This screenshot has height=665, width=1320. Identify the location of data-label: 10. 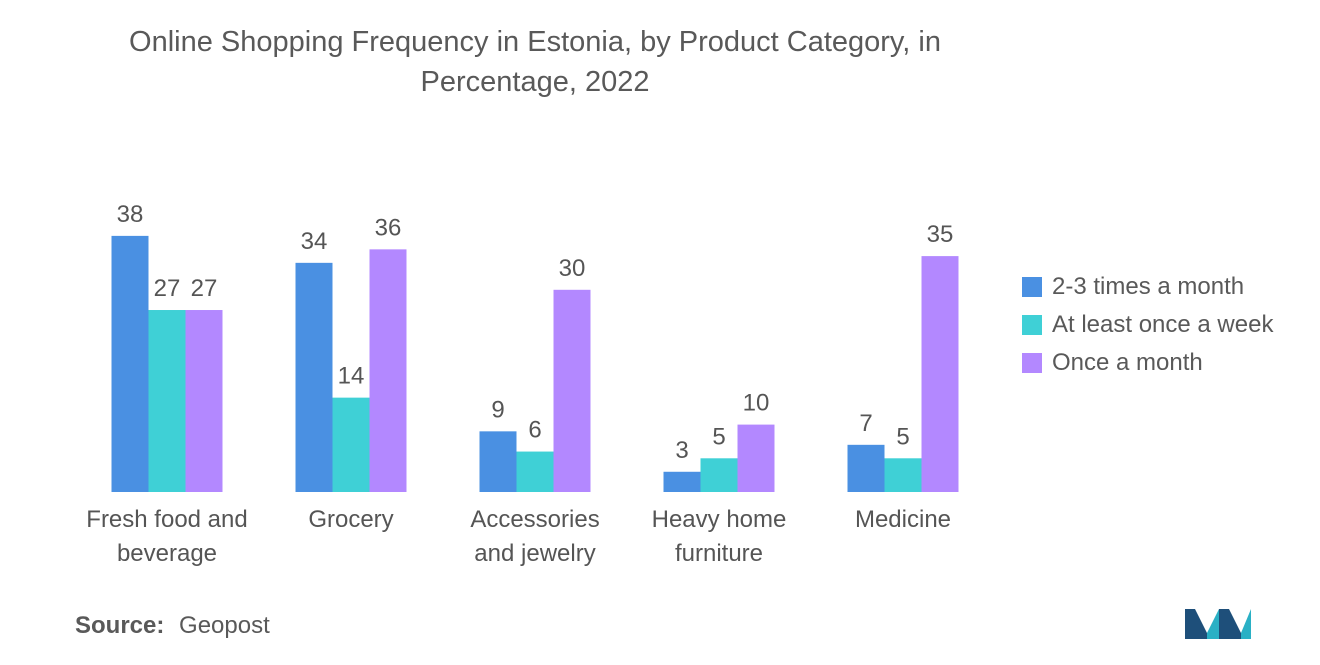
(756, 403).